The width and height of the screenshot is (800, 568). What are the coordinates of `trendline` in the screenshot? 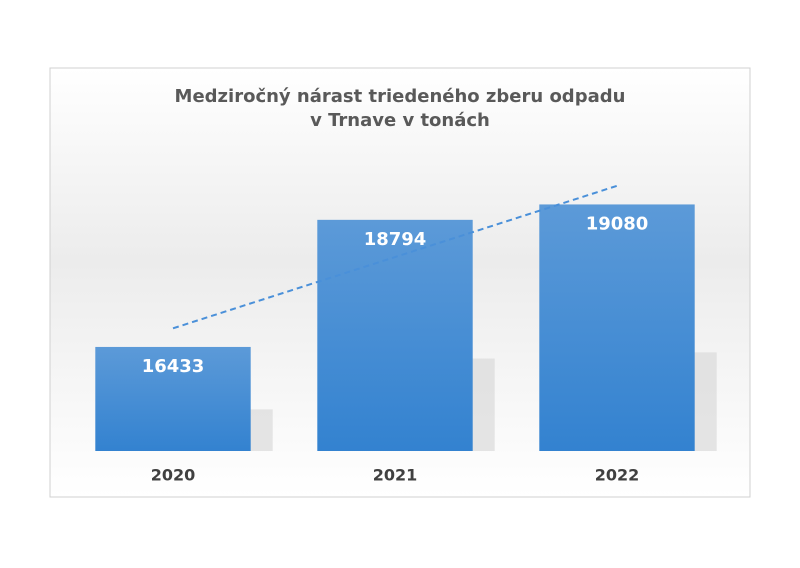 It's located at (395, 257).